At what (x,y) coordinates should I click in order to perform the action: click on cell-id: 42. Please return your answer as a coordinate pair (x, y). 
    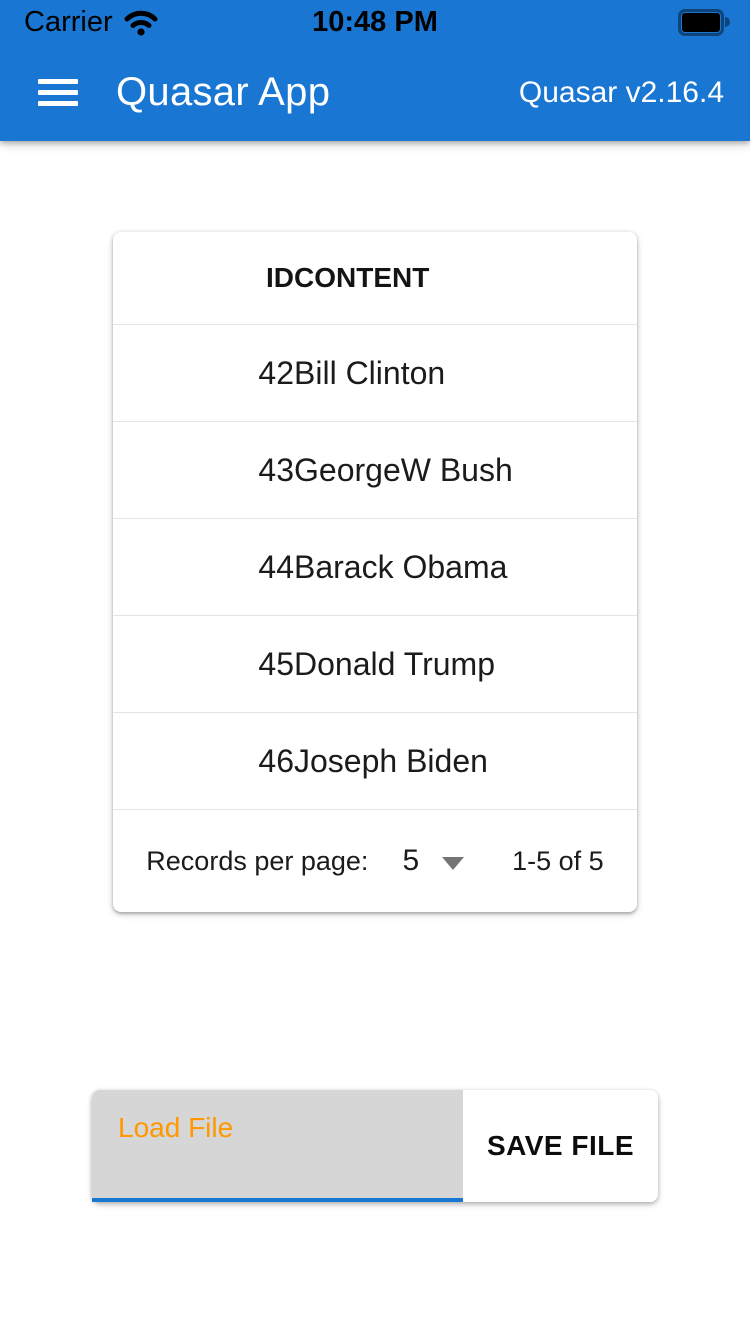
    Looking at the image, I should click on (203, 373).